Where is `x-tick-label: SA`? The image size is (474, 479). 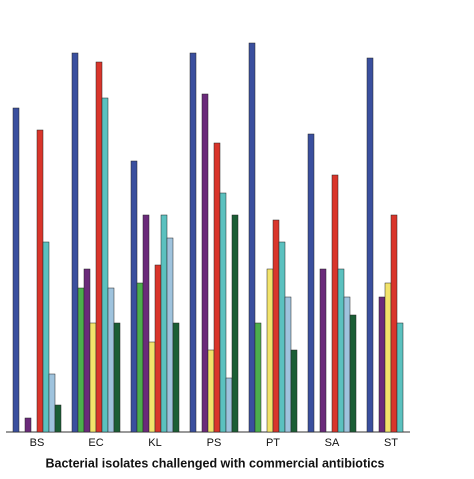
x-tick-label: SA is located at coordinates (332, 443).